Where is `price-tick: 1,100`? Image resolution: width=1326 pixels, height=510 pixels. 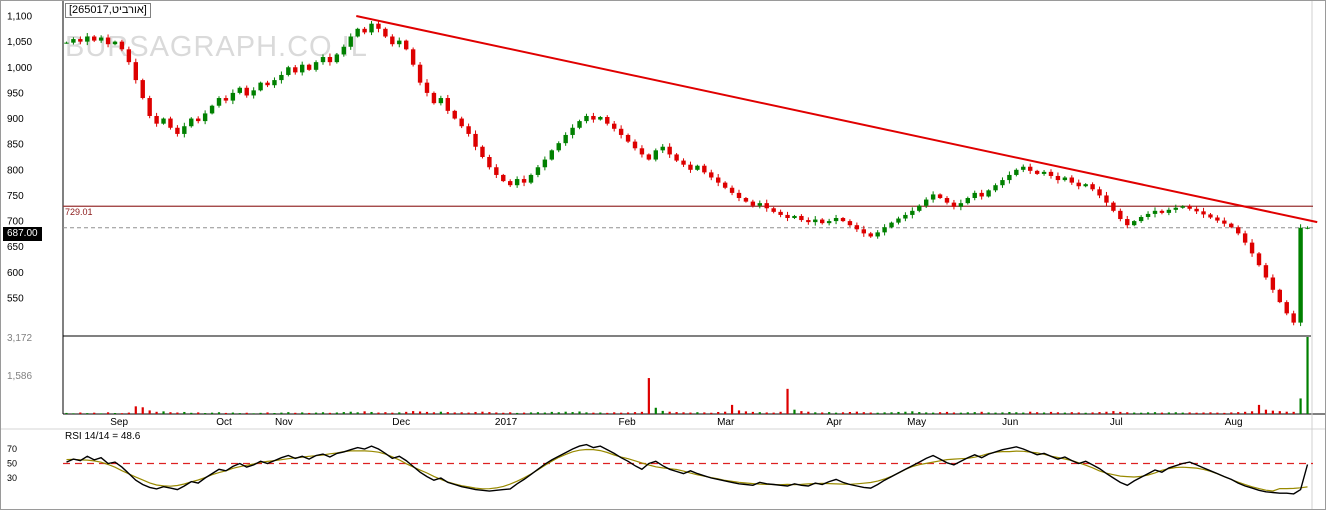 price-tick: 1,100 is located at coordinates (19, 16).